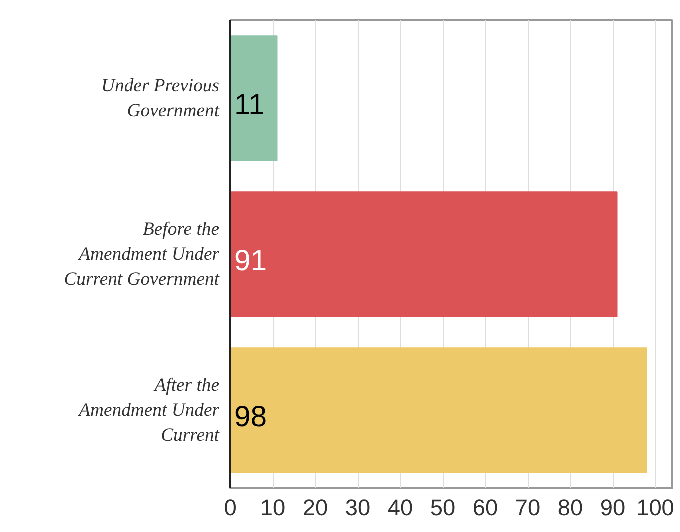 The image size is (680, 532). I want to click on x-tick-label: 30, so click(358, 507).